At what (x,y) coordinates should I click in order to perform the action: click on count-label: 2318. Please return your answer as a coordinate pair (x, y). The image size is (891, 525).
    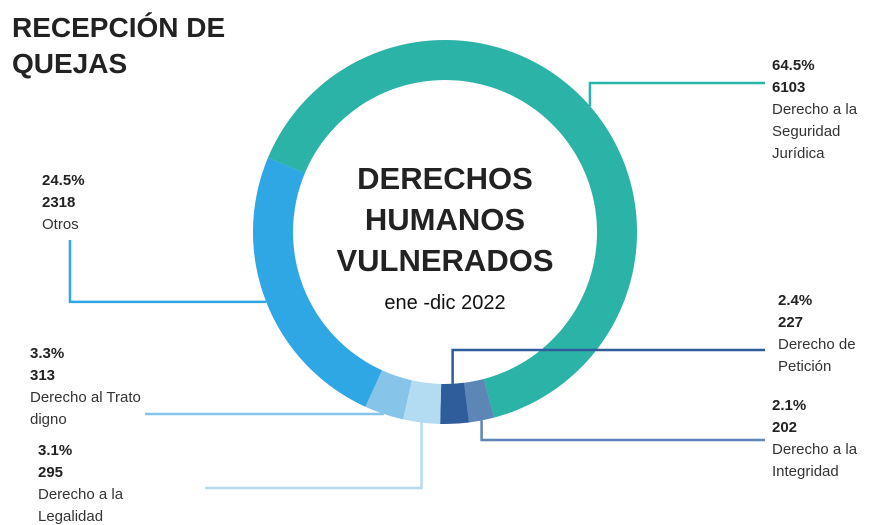
    Looking at the image, I should click on (59, 202).